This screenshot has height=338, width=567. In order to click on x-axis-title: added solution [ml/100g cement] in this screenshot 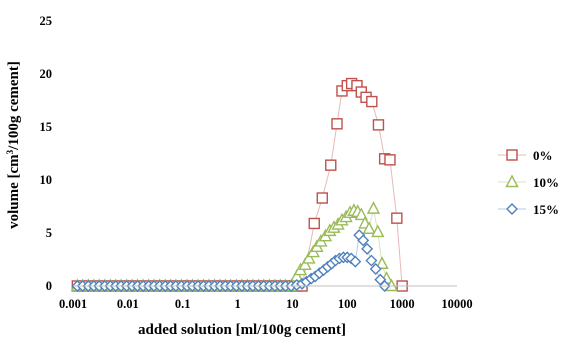, I will do `click(242, 330)`.